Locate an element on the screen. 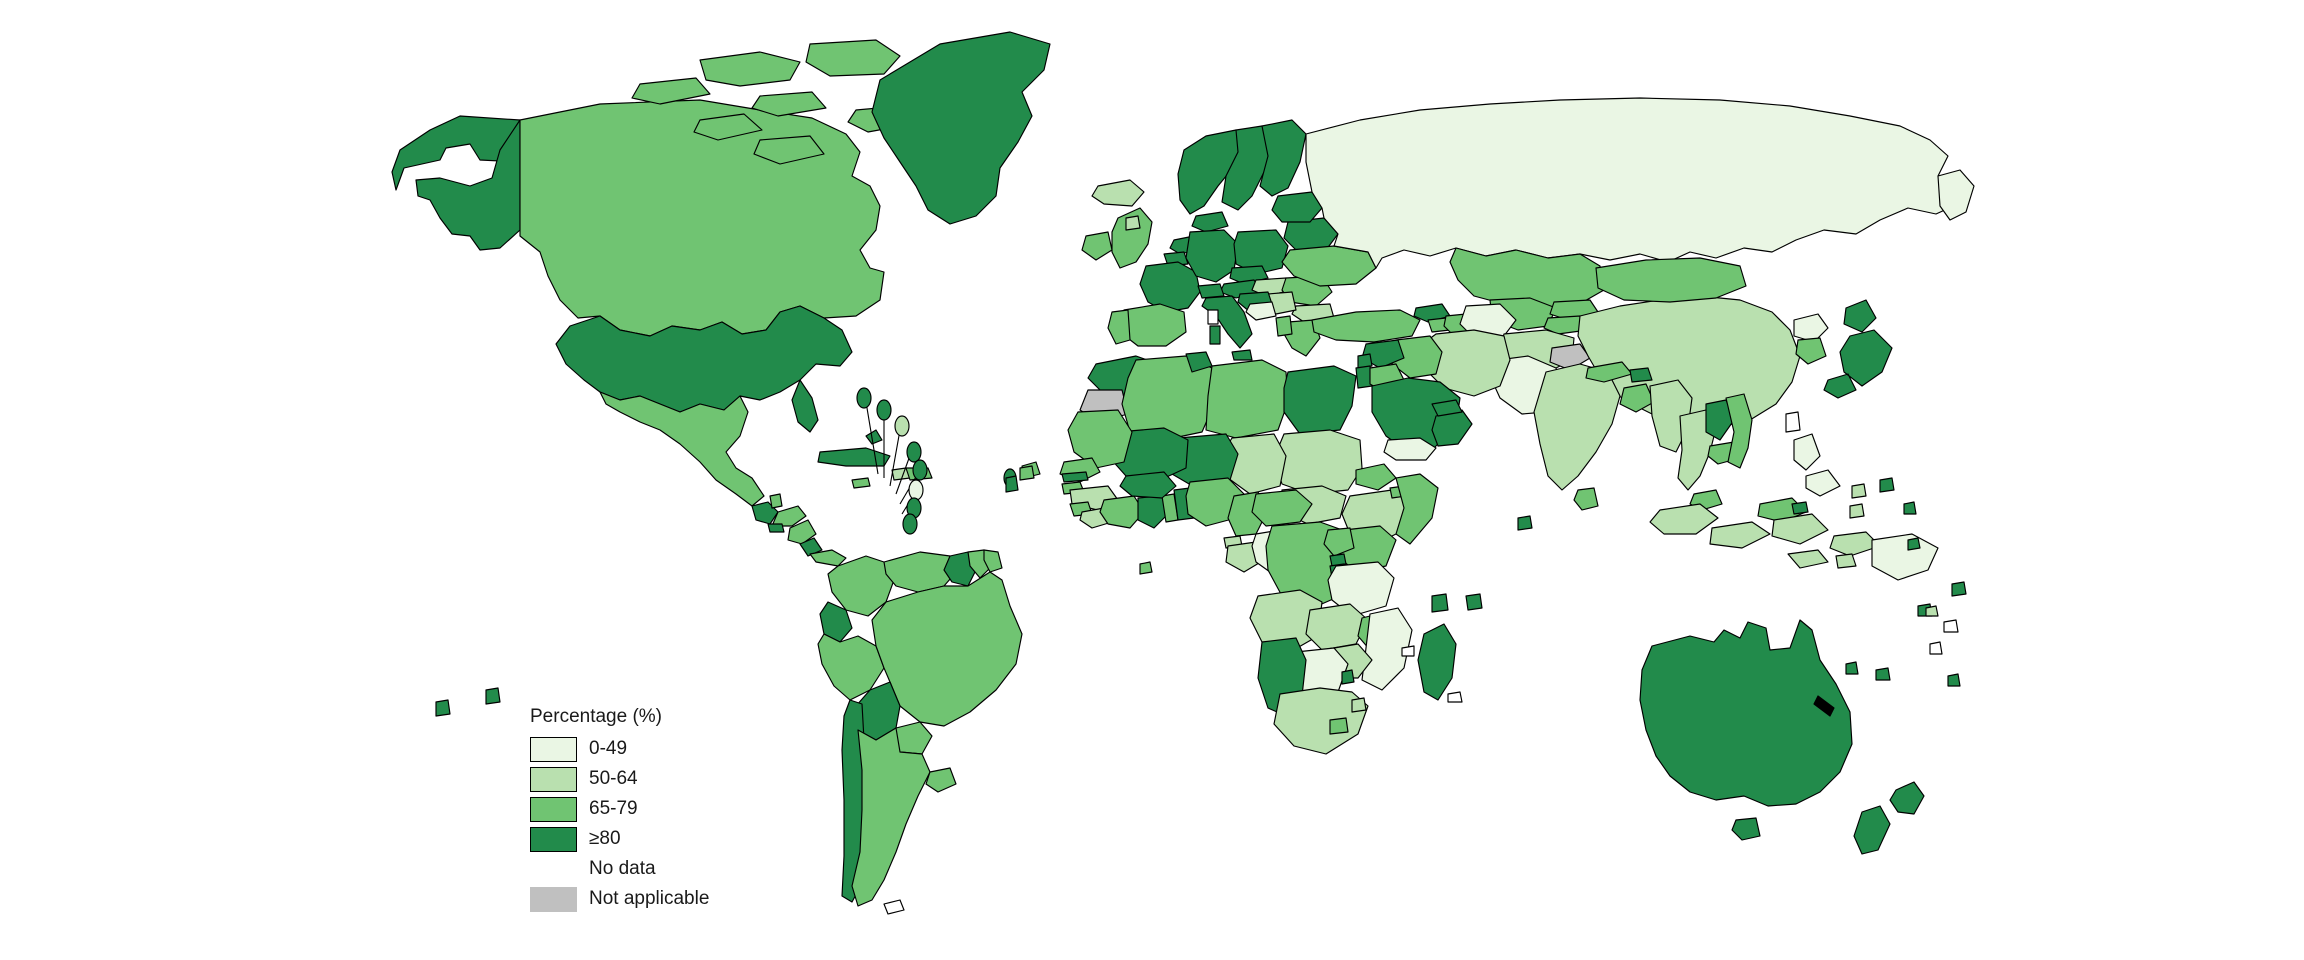 The height and width of the screenshot is (960, 2304). country-oman is located at coordinates (1452, 428).